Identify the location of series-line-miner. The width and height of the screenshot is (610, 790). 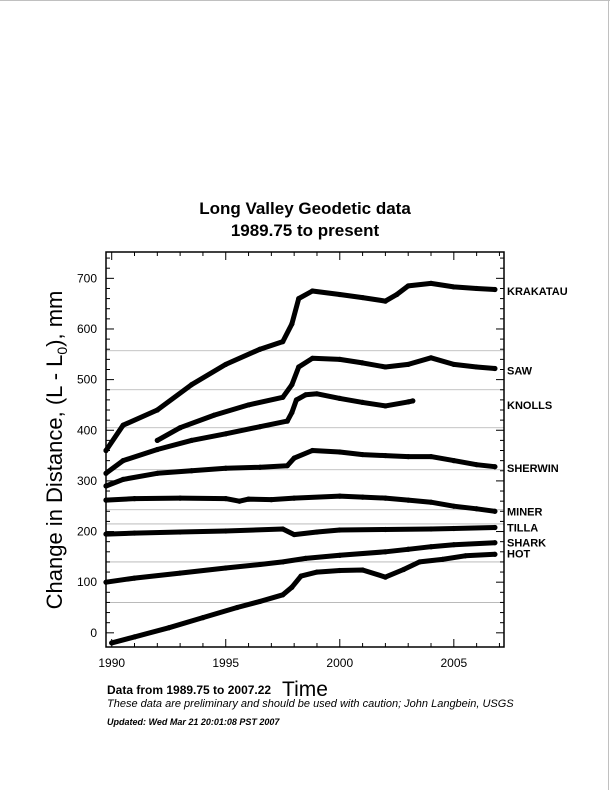
(300, 503).